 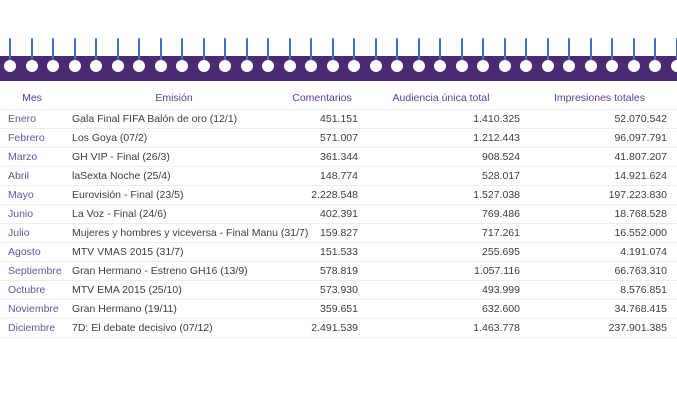 What do you see at coordinates (32, 252) in the screenshot?
I see `month-cell: Agosto` at bounding box center [32, 252].